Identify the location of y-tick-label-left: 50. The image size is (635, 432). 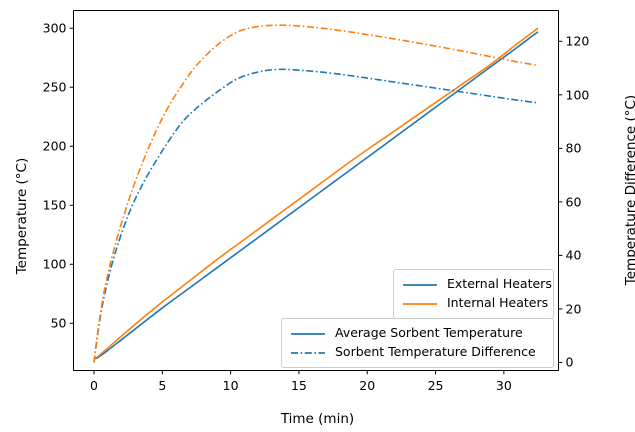
(58, 323).